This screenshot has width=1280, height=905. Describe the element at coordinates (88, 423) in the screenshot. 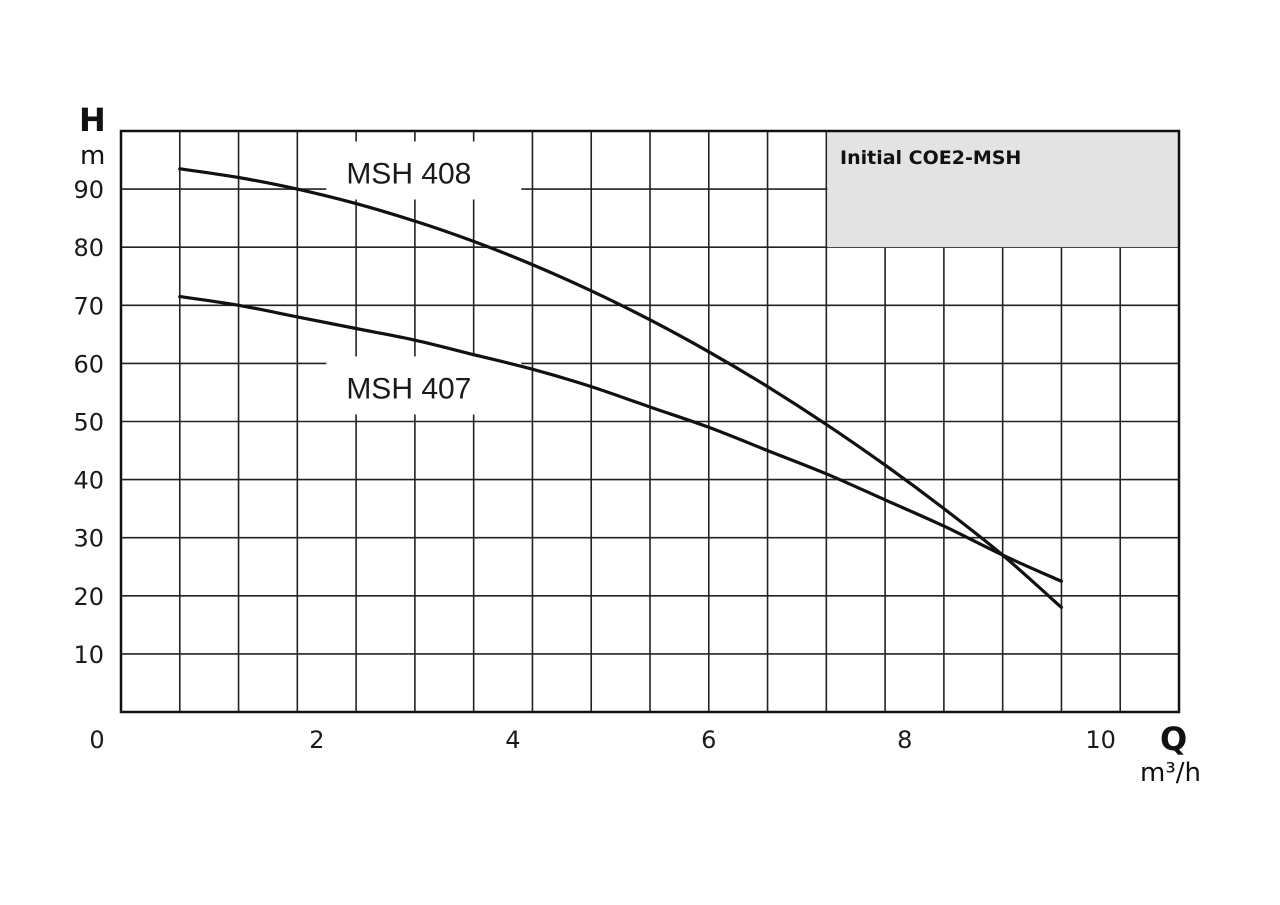

I see `y-tick-label: 50` at that location.